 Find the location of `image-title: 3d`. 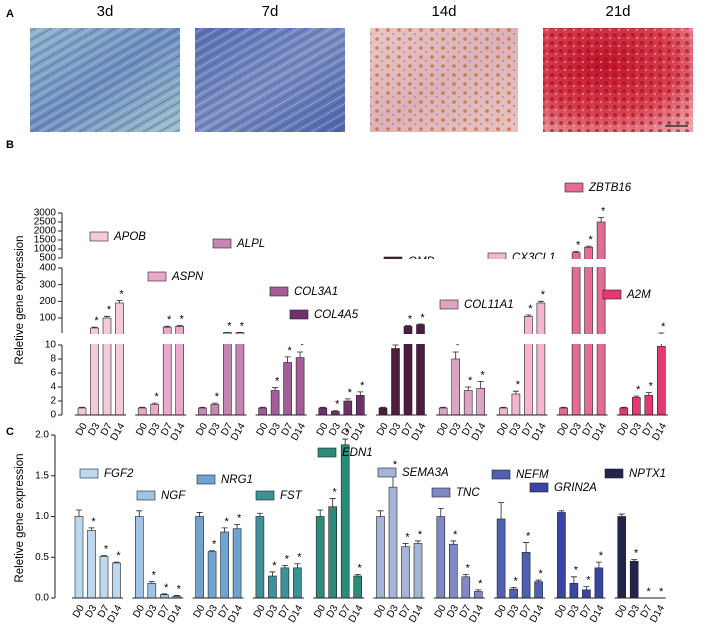

image-title: 3d is located at coordinates (105, 11).